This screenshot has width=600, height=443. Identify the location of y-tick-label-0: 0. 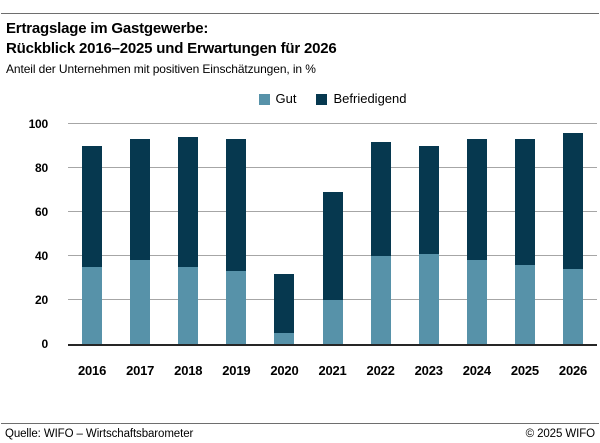
(45, 344).